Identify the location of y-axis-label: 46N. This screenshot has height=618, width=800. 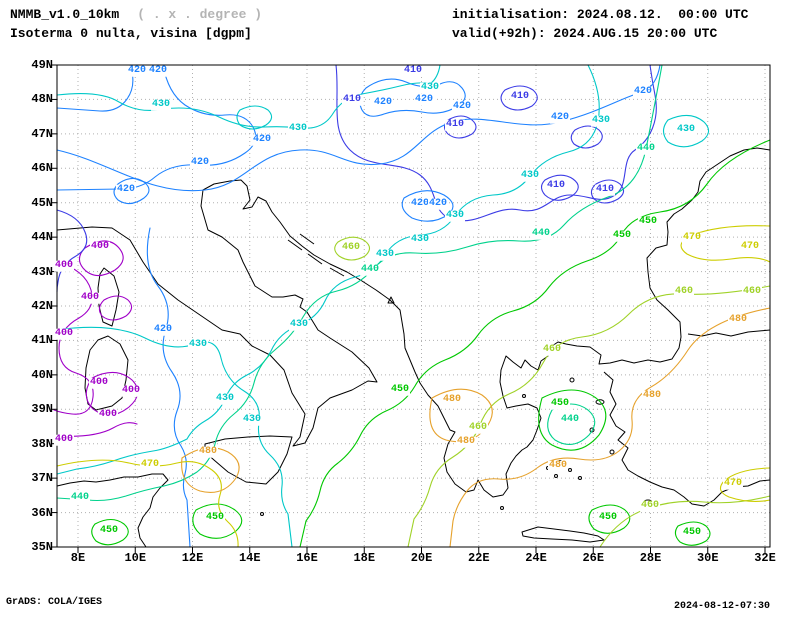
(42, 168).